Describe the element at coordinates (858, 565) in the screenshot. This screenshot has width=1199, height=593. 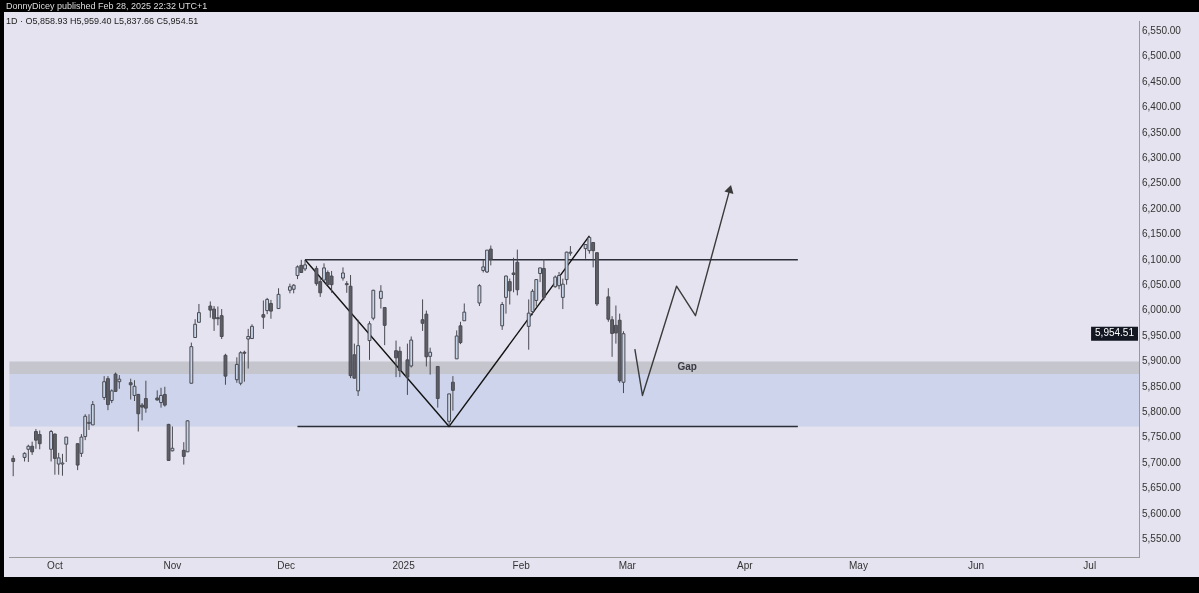
I see `x-tick-label: May` at that location.